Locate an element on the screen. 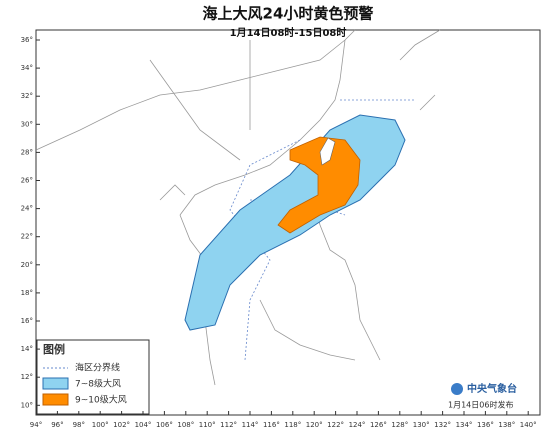 This screenshot has height=439, width=550. logo is located at coordinates (457, 389).